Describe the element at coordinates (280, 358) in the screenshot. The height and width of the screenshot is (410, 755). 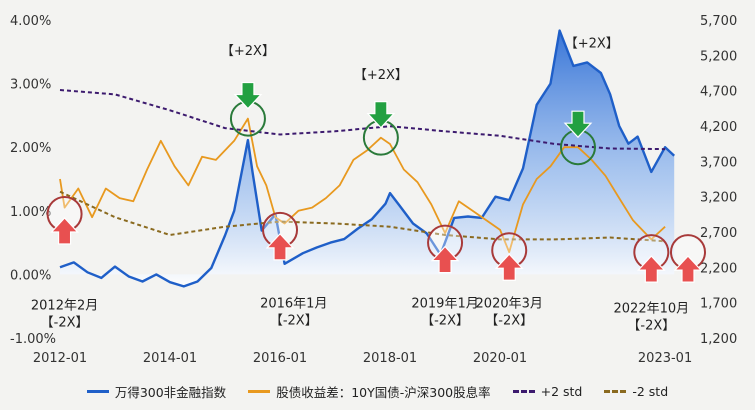
I see `x-tick-label: 2016-01` at that location.